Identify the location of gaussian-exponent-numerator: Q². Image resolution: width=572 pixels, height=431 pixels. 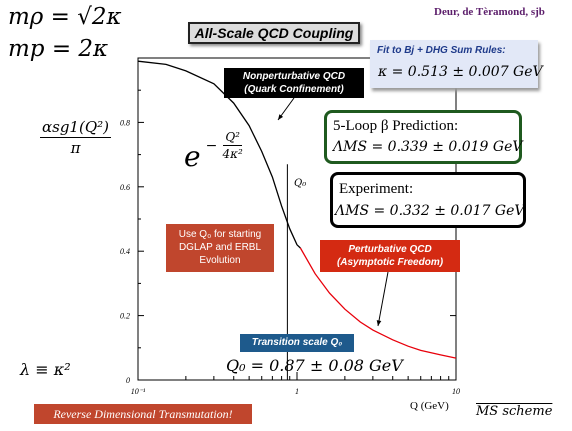
(232, 138).